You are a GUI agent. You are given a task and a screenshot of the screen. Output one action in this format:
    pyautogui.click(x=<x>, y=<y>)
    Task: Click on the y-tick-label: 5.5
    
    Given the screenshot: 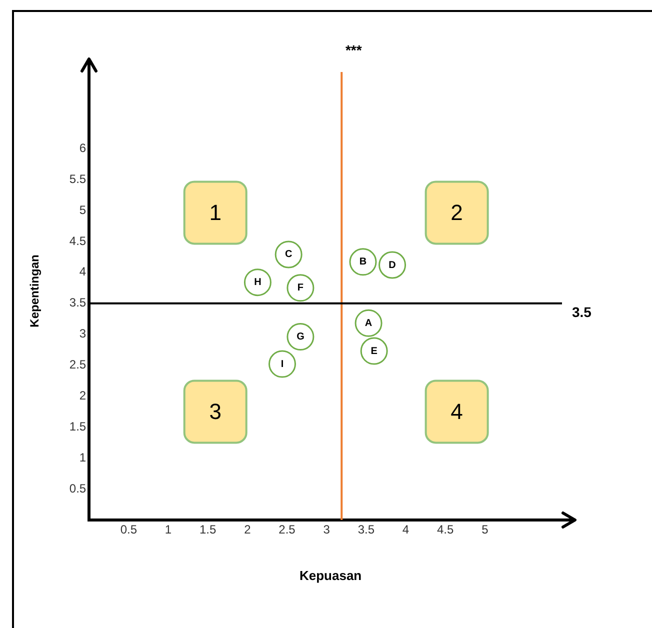 What is the action you would take?
    pyautogui.click(x=77, y=179)
    